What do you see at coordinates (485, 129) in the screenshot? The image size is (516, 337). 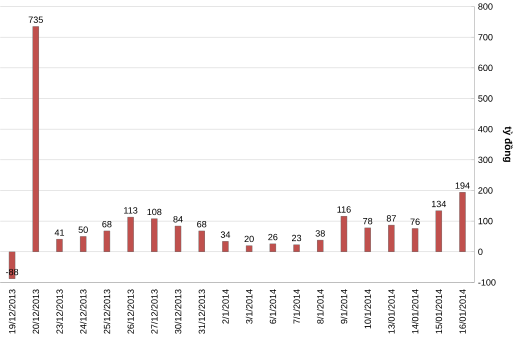 I see `y-tick-label: 400` at bounding box center [485, 129].